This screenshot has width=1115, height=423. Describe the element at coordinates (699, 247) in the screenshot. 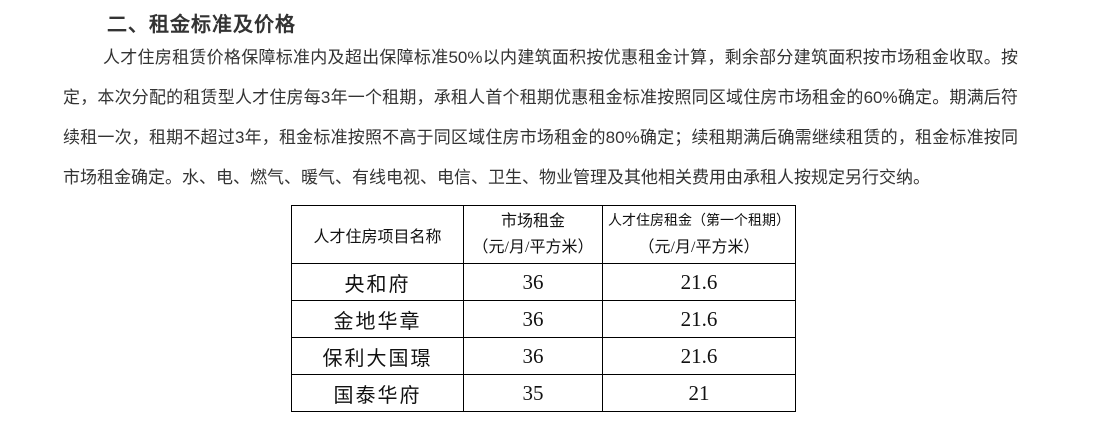

I see `header-talent-rent-unit: （元/月/平方米）` at that location.